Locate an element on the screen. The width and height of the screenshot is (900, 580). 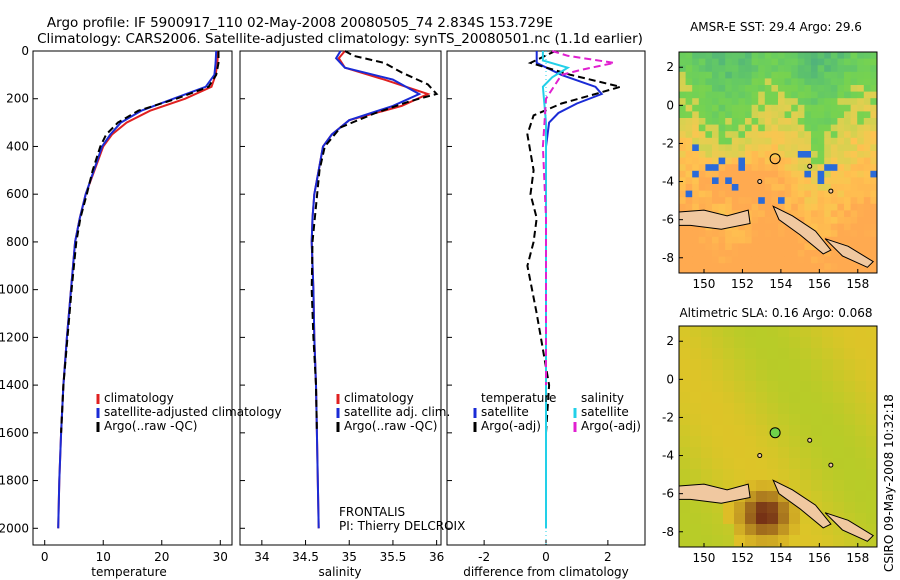
series-line is located at coordinates (366, 289).